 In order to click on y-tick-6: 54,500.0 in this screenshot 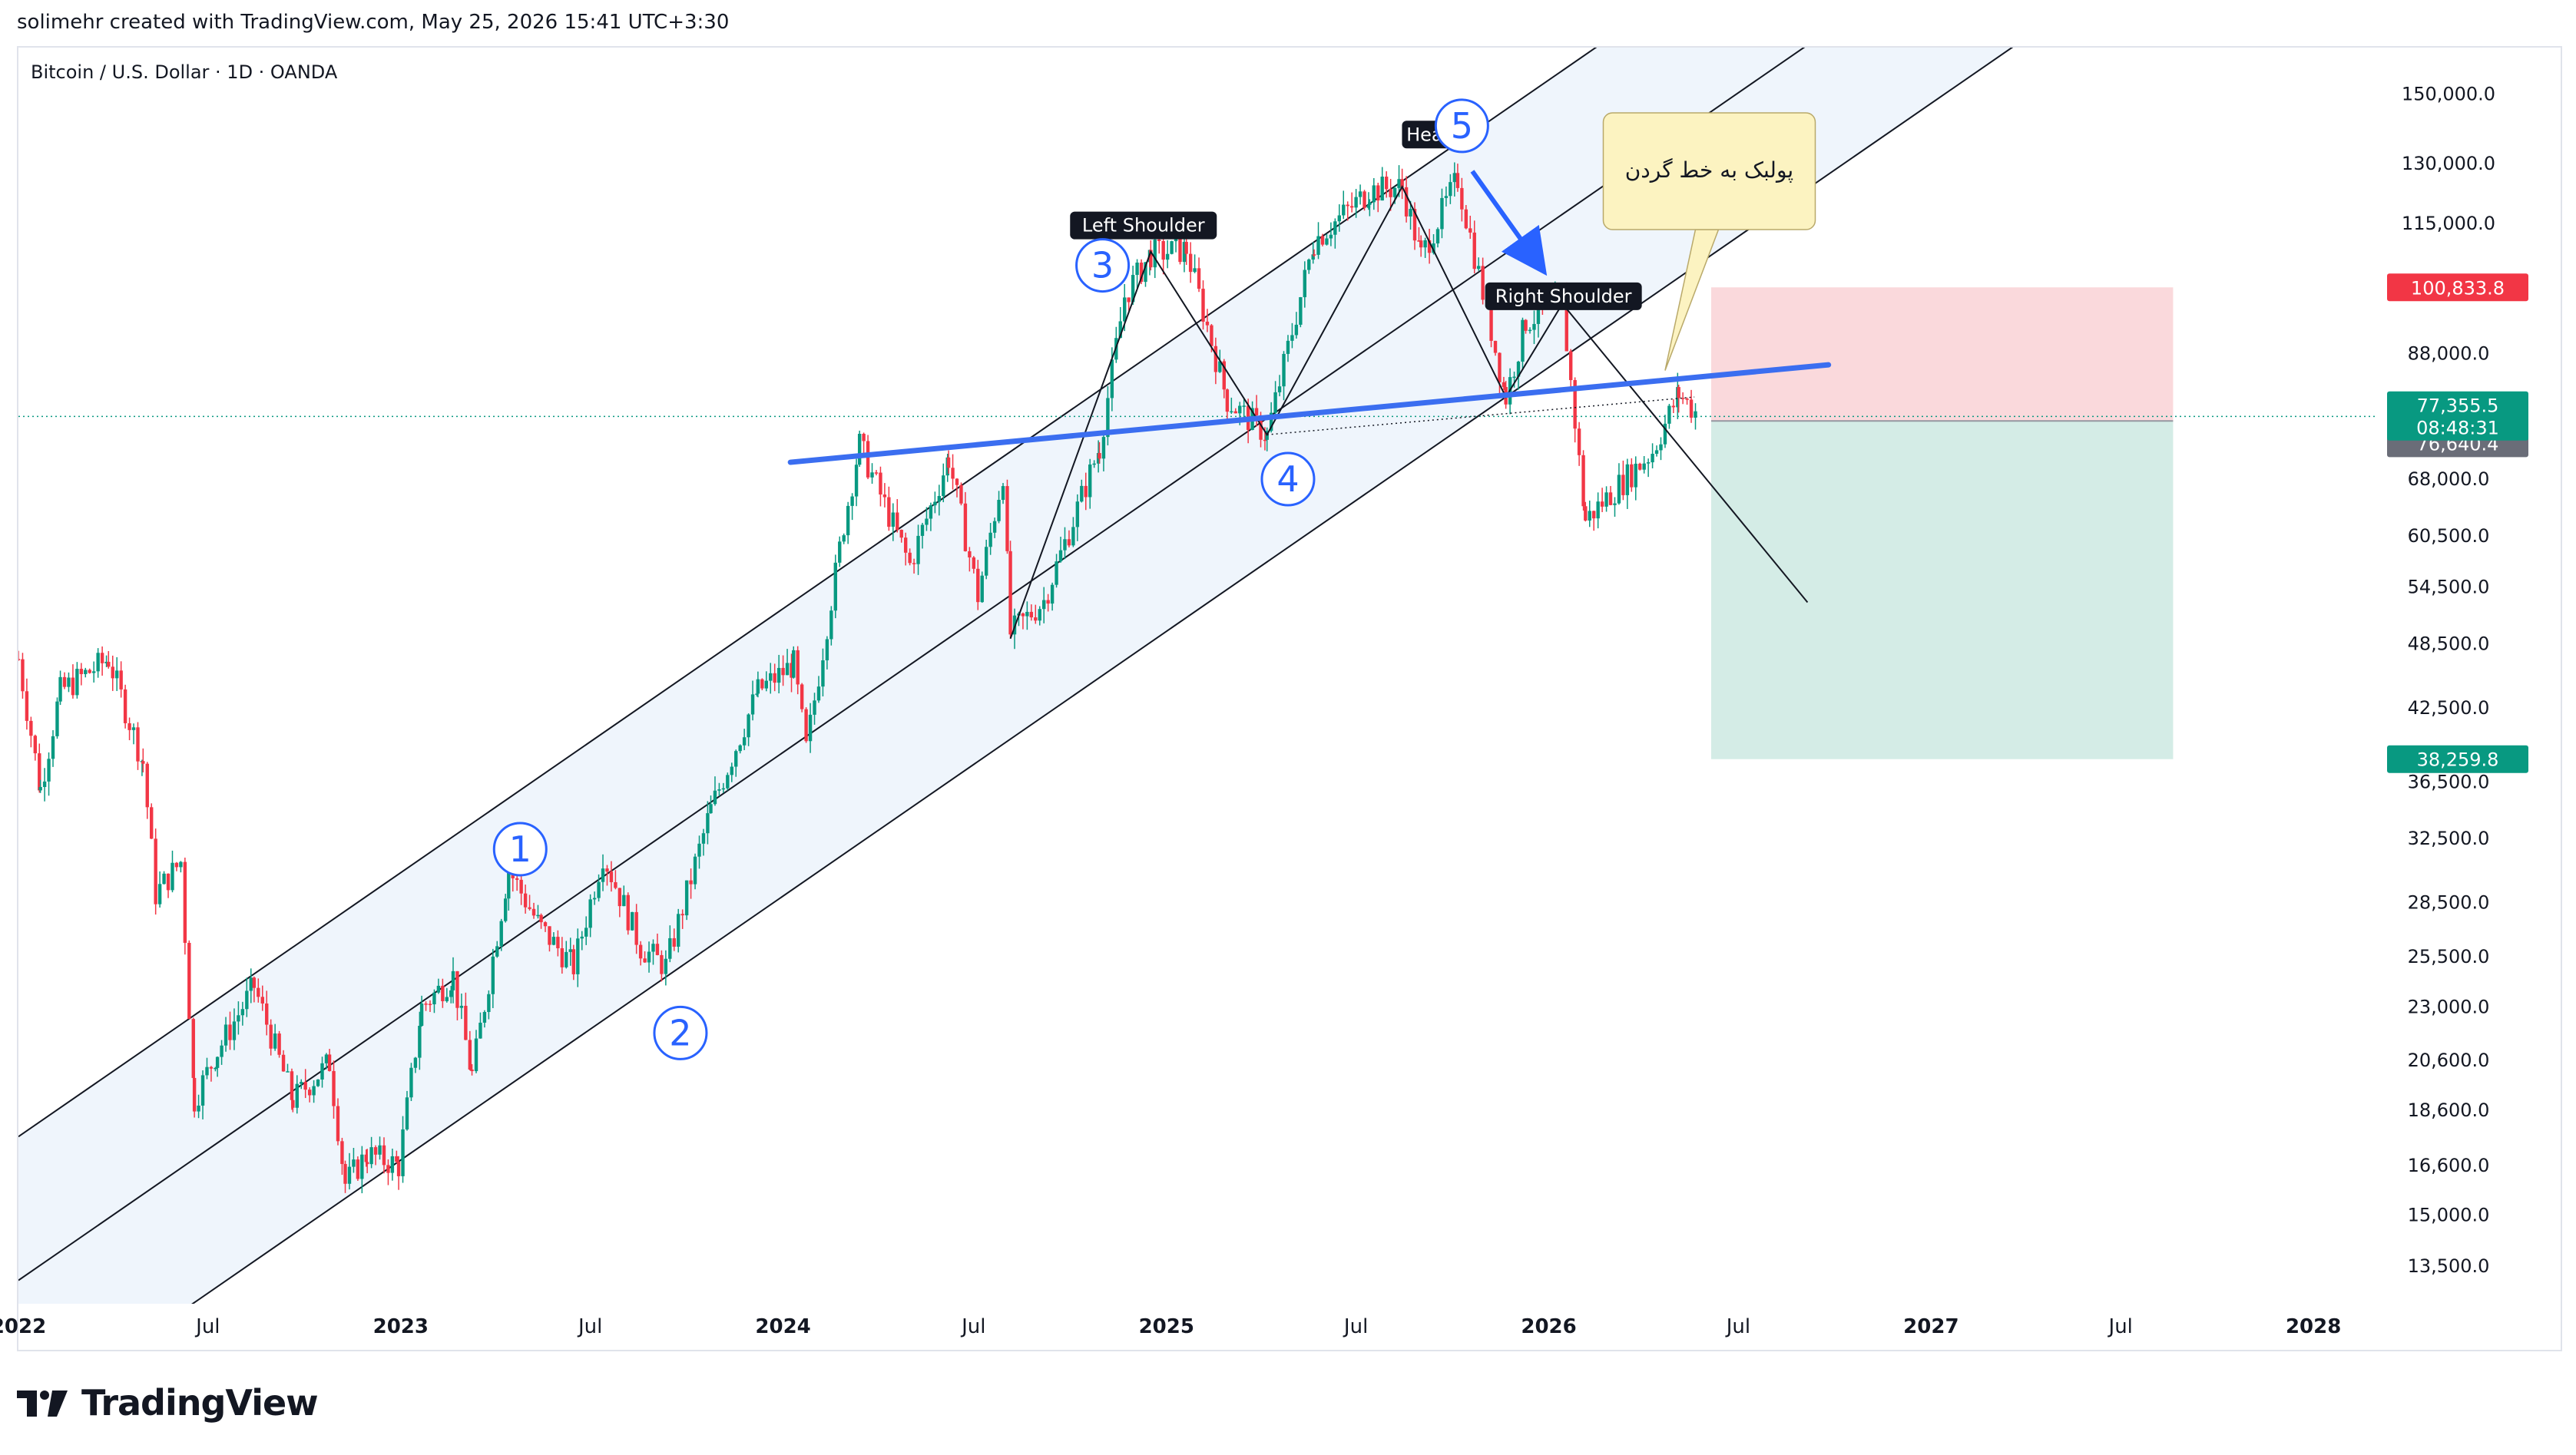, I will do `click(2449, 586)`.